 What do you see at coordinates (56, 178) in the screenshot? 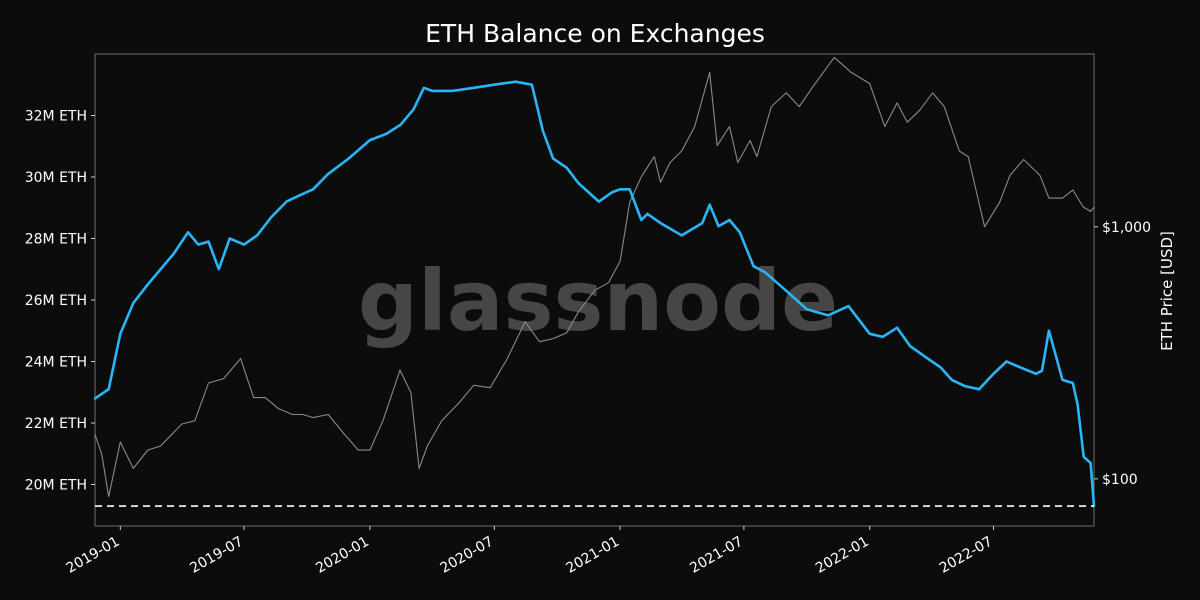
I see `y-axis-left-tick-label: 30M ETH` at bounding box center [56, 178].